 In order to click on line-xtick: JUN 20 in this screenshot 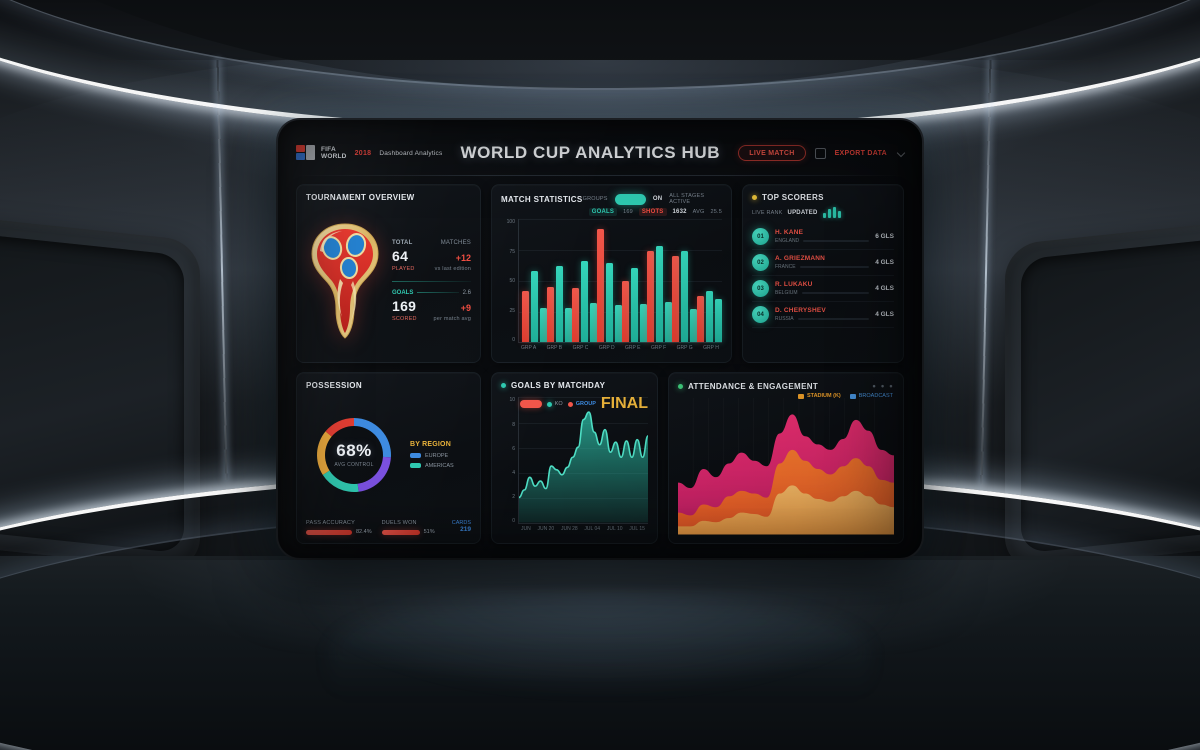, I will do `click(546, 529)`.